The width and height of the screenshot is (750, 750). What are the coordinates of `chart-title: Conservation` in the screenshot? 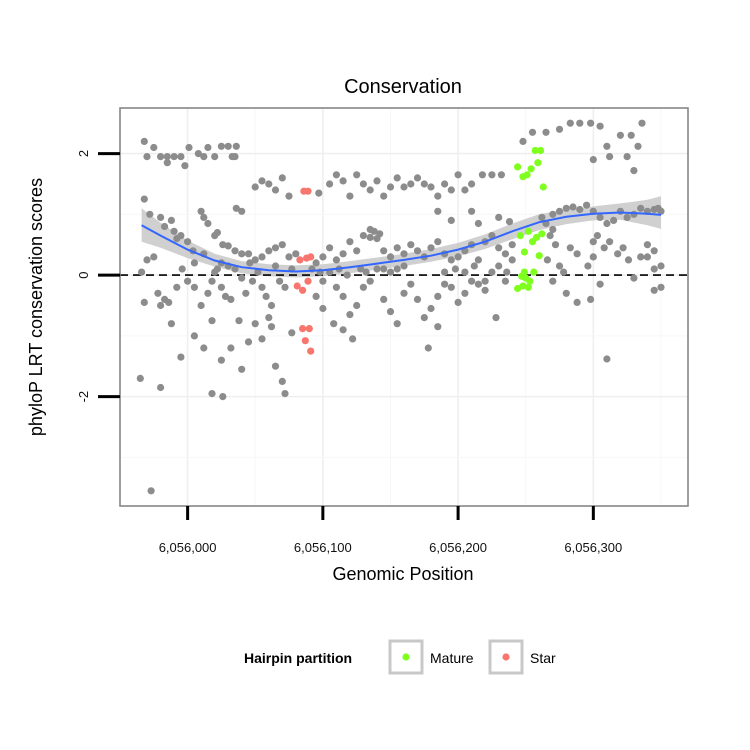 It's located at (403, 87).